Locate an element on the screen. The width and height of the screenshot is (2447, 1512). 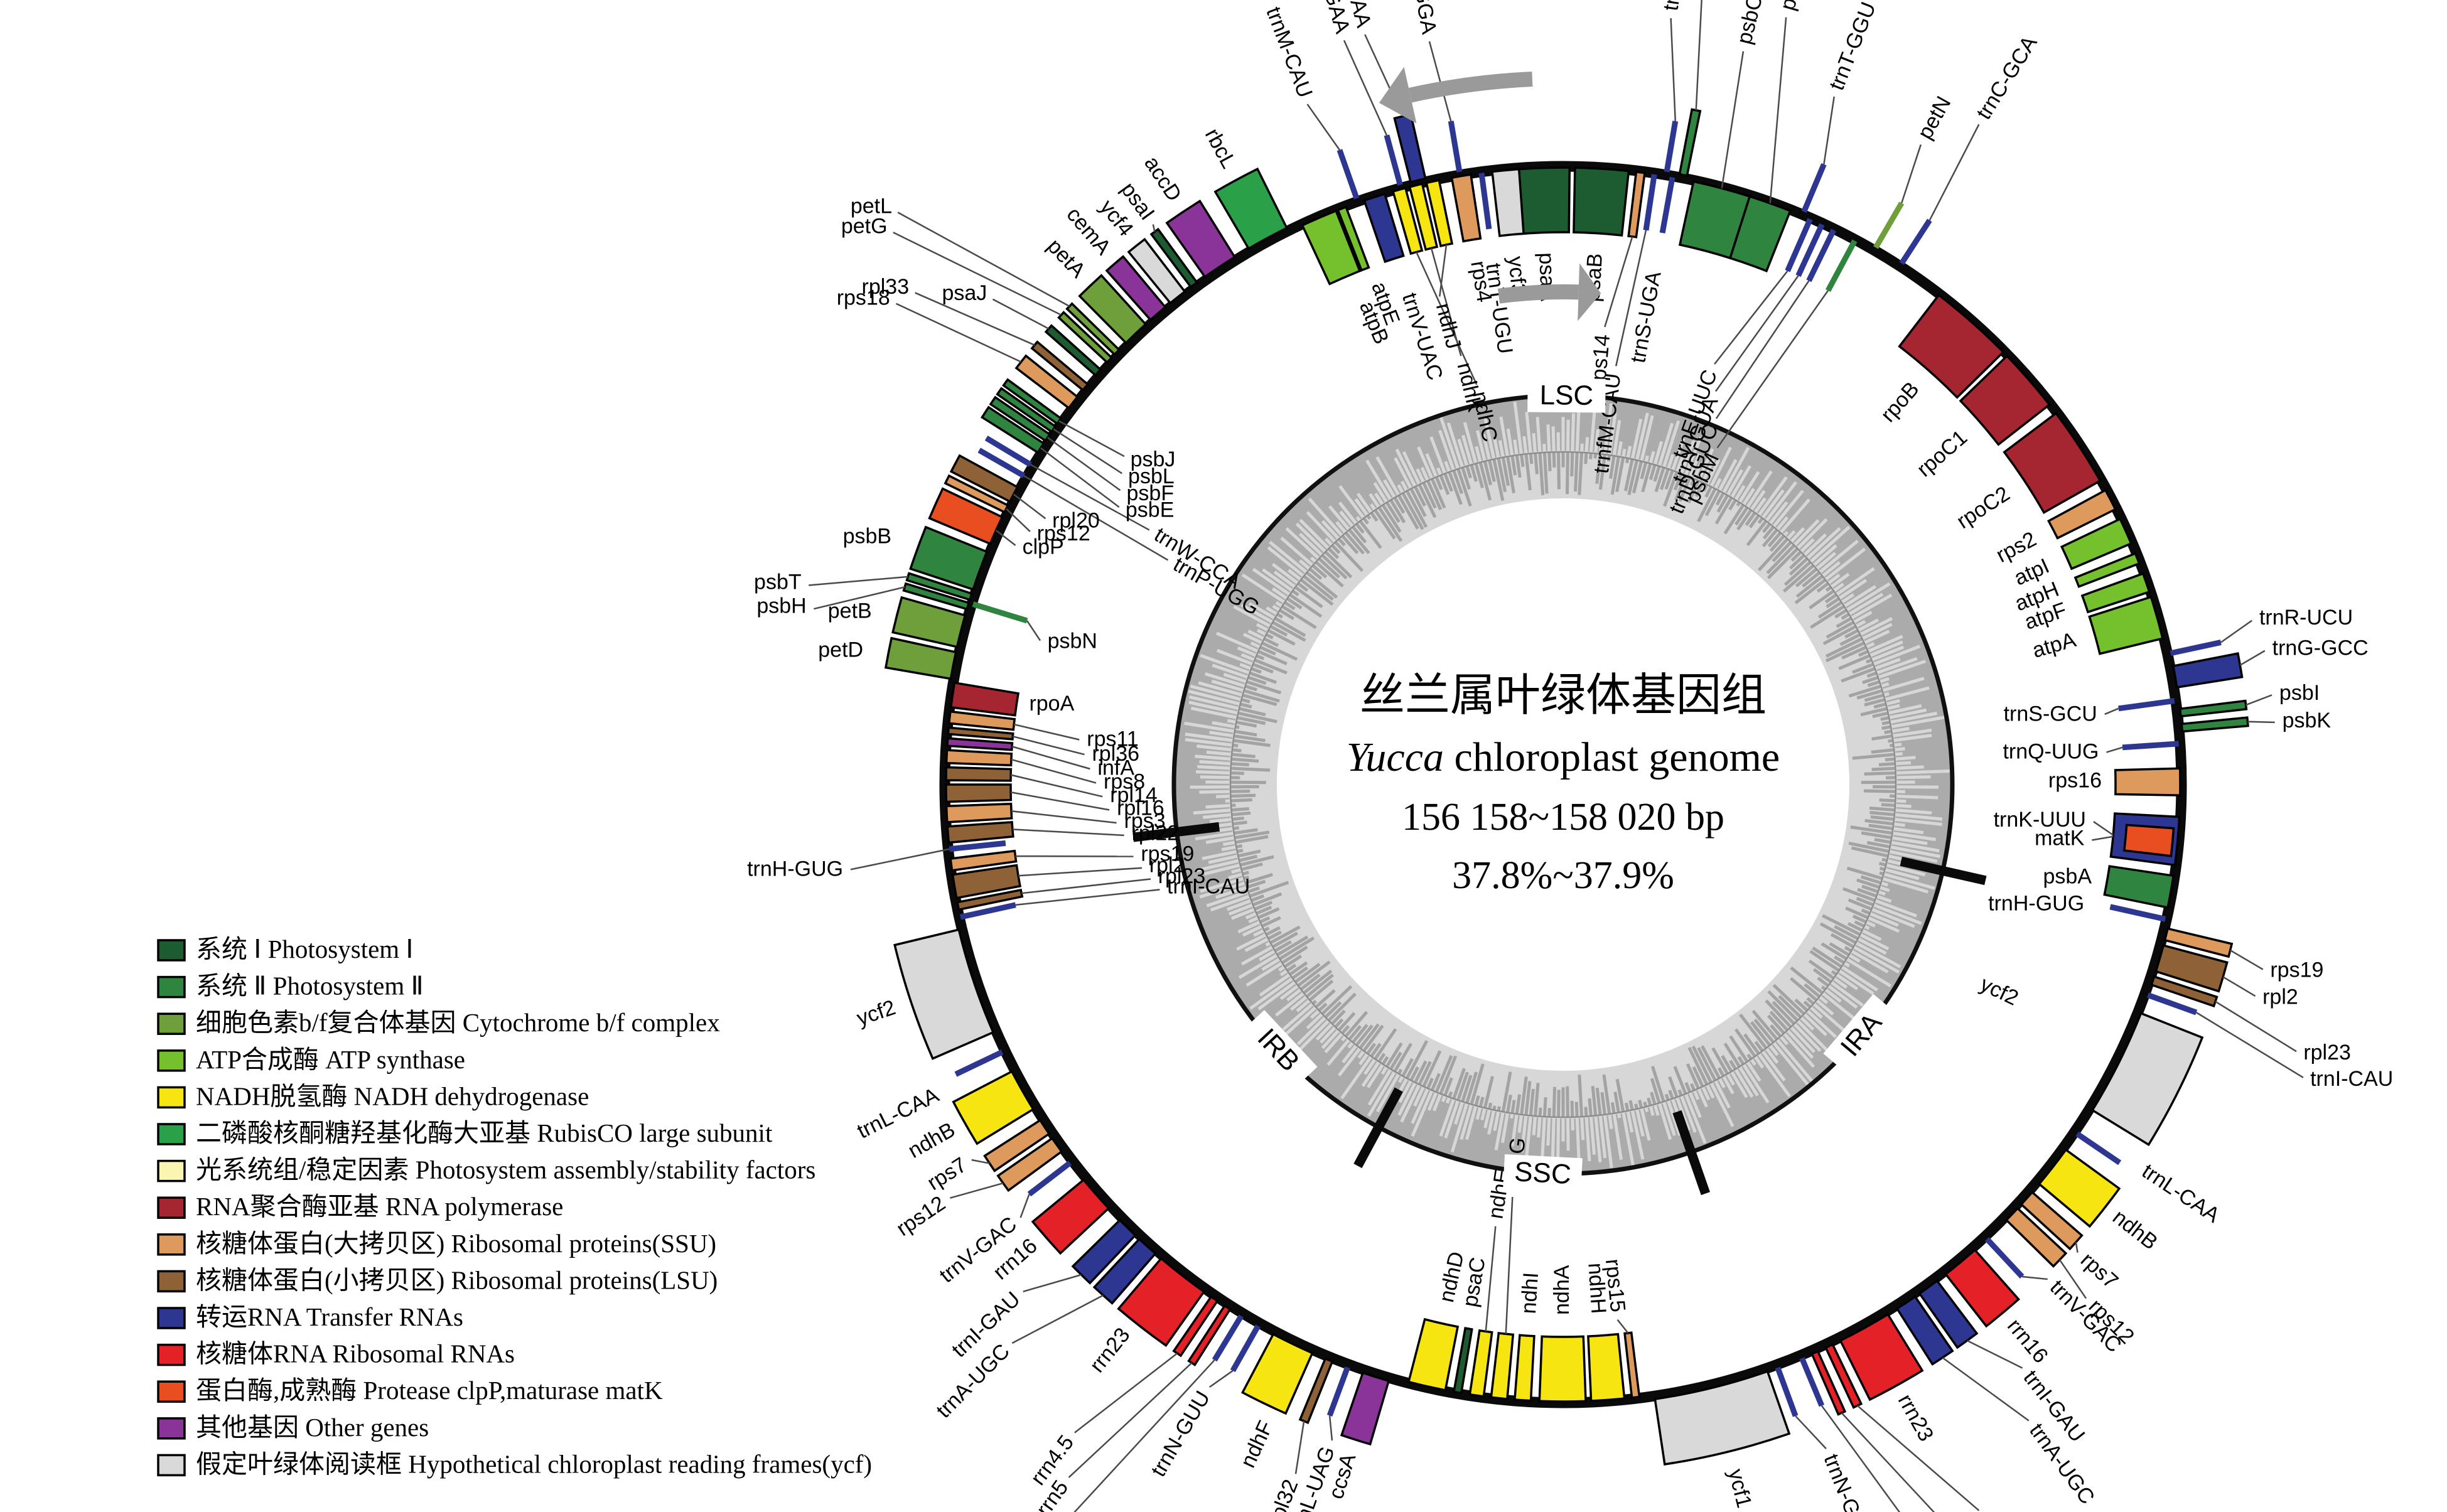
legend-swatch-trn is located at coordinates (171, 1318).